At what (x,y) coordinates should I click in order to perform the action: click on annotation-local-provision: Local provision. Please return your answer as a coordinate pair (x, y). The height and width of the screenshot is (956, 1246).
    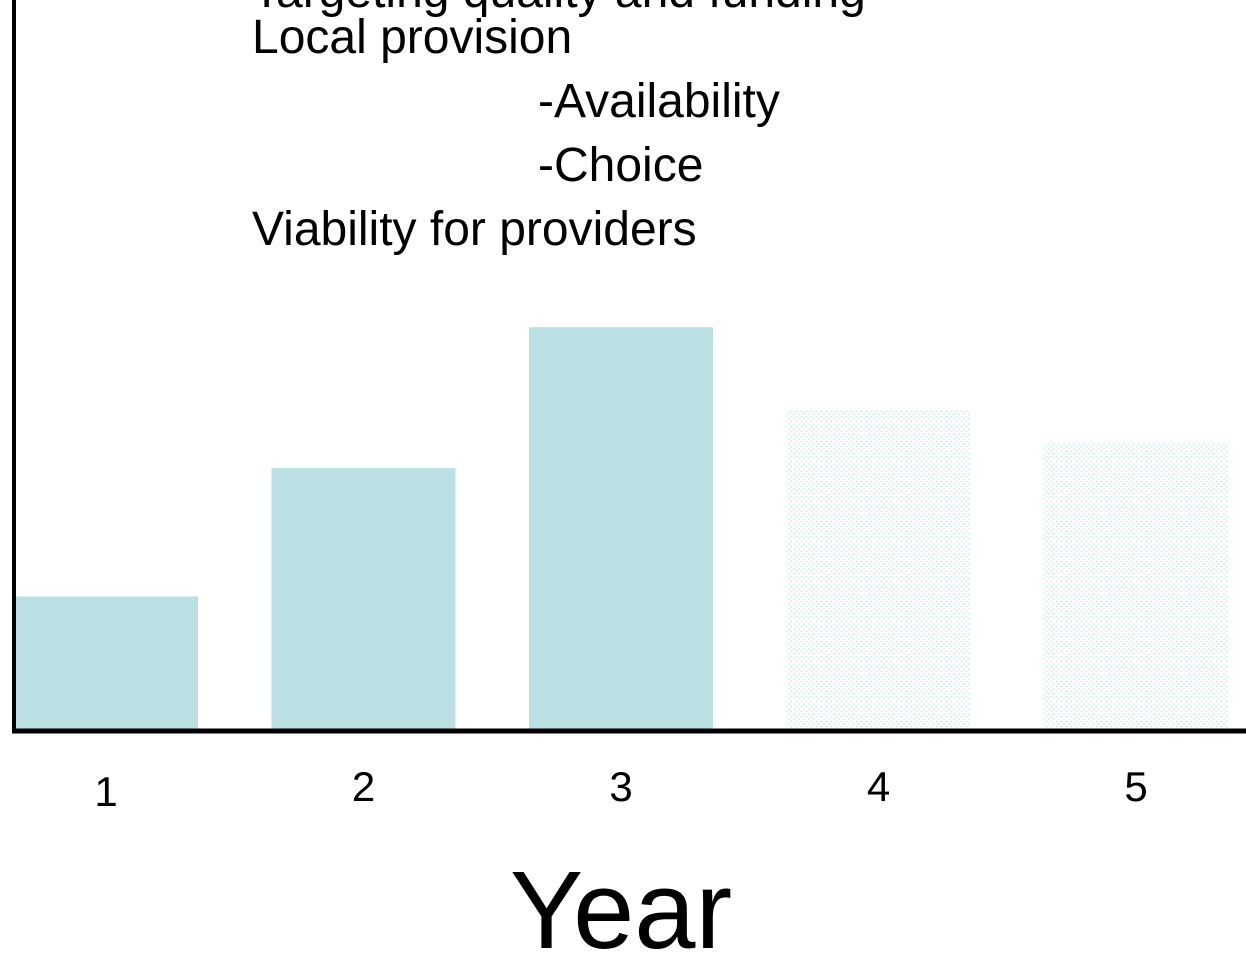
    Looking at the image, I should click on (412, 37).